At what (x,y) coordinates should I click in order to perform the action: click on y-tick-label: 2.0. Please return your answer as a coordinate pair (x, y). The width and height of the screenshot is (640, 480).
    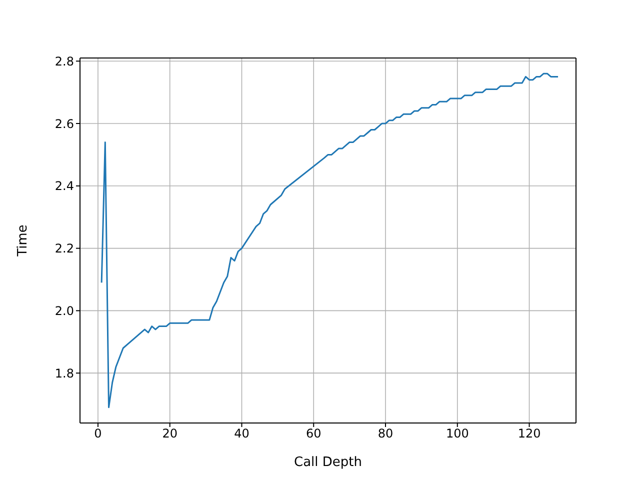
    Looking at the image, I should click on (64, 311).